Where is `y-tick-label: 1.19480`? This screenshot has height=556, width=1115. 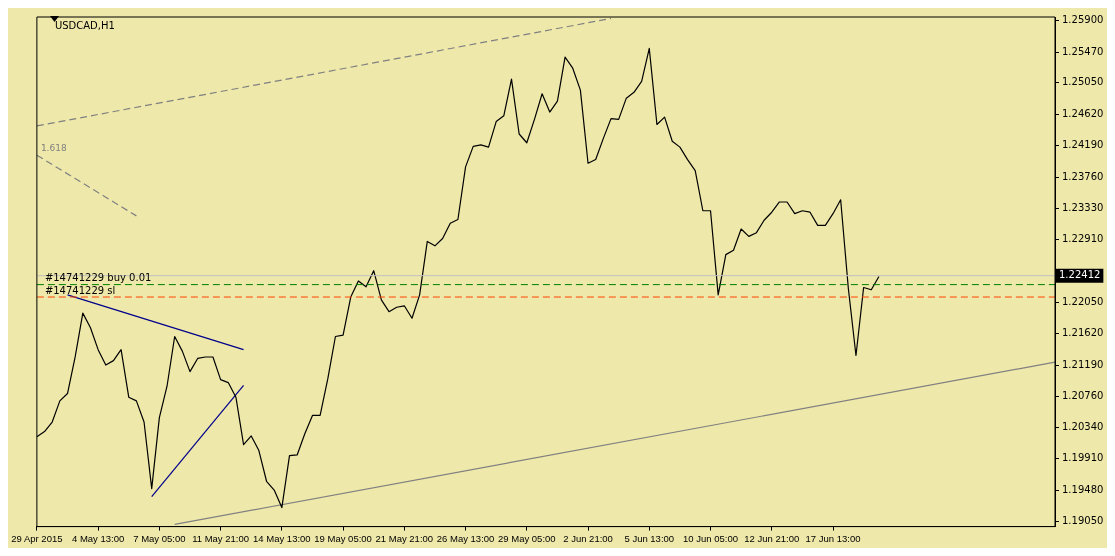
y-tick-label: 1.19480 is located at coordinates (1083, 489).